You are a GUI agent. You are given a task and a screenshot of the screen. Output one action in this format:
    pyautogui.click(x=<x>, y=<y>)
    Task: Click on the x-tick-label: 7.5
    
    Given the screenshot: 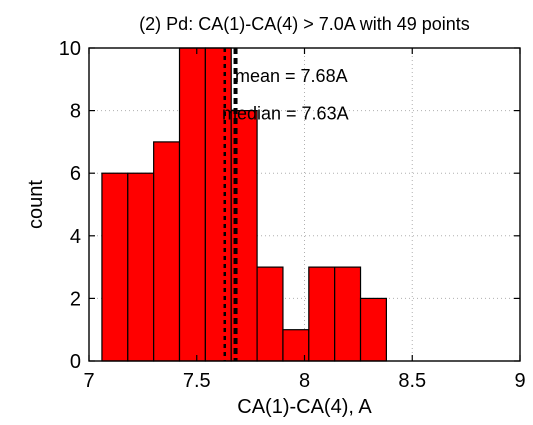 What is the action you would take?
    pyautogui.click(x=197, y=381)
    